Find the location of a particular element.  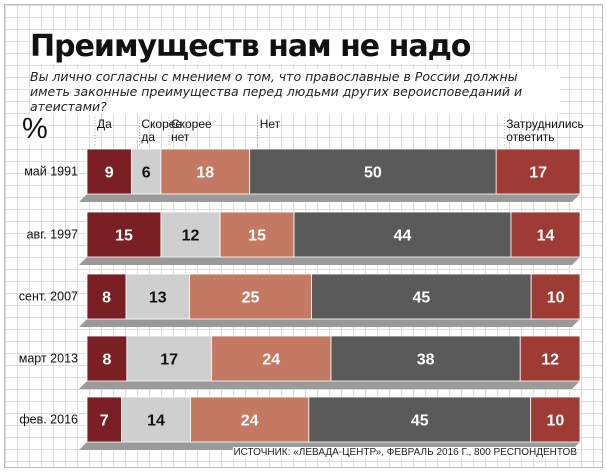

chart-title: Преимуществ нам не надо is located at coordinates (250, 46).